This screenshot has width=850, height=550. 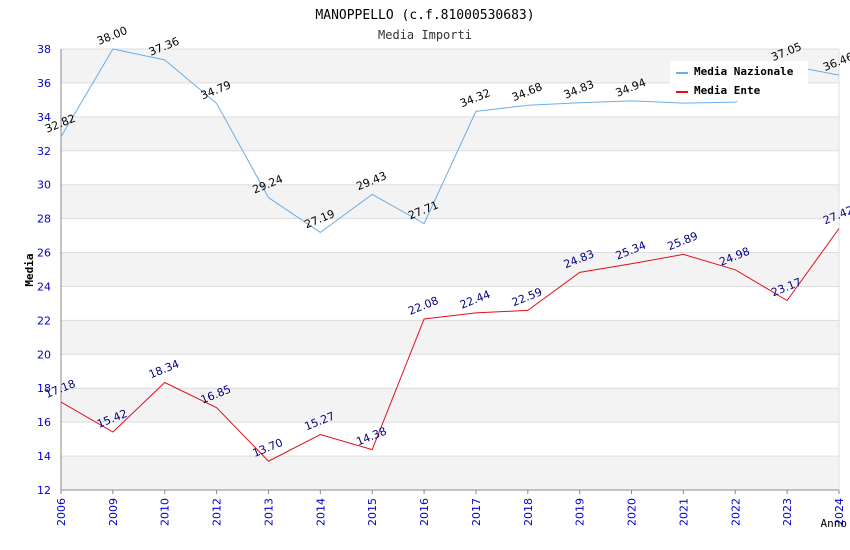 I want to click on x-tick-label: 2010, so click(x=165, y=512).